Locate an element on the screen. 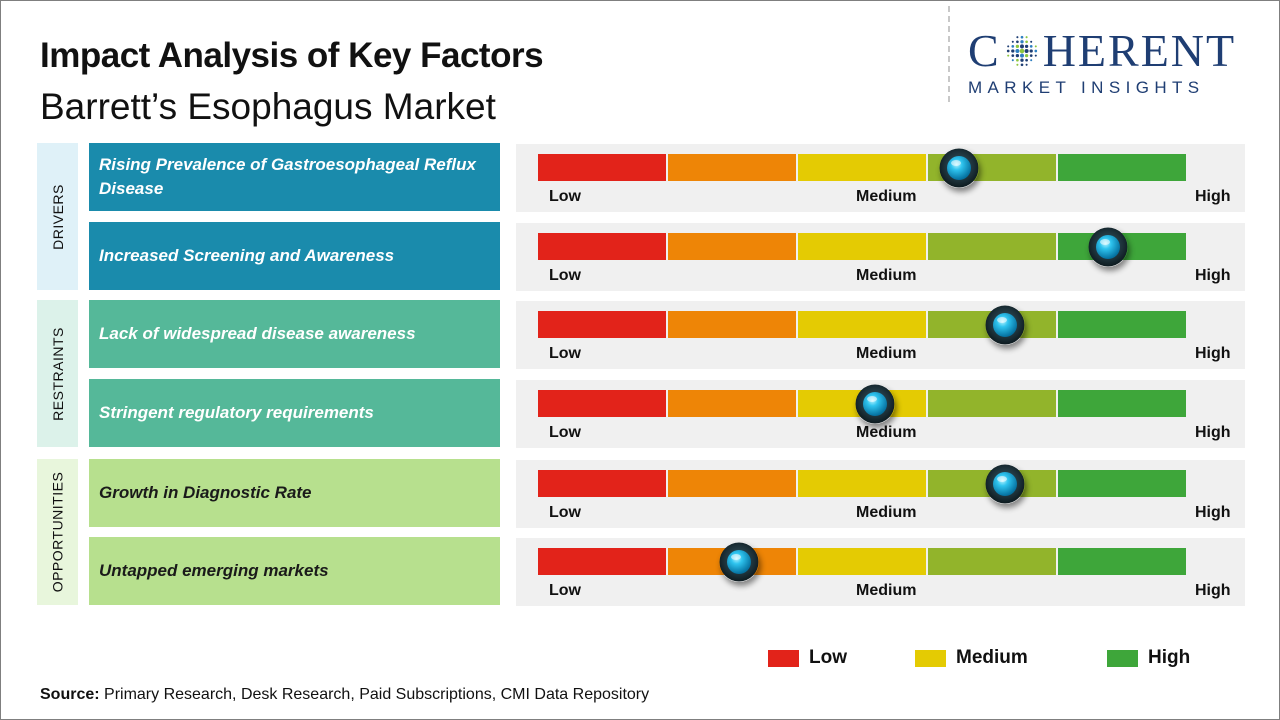 This screenshot has height=720, width=1280. category-opportunities: OPPORTUNITIES is located at coordinates (57, 532).